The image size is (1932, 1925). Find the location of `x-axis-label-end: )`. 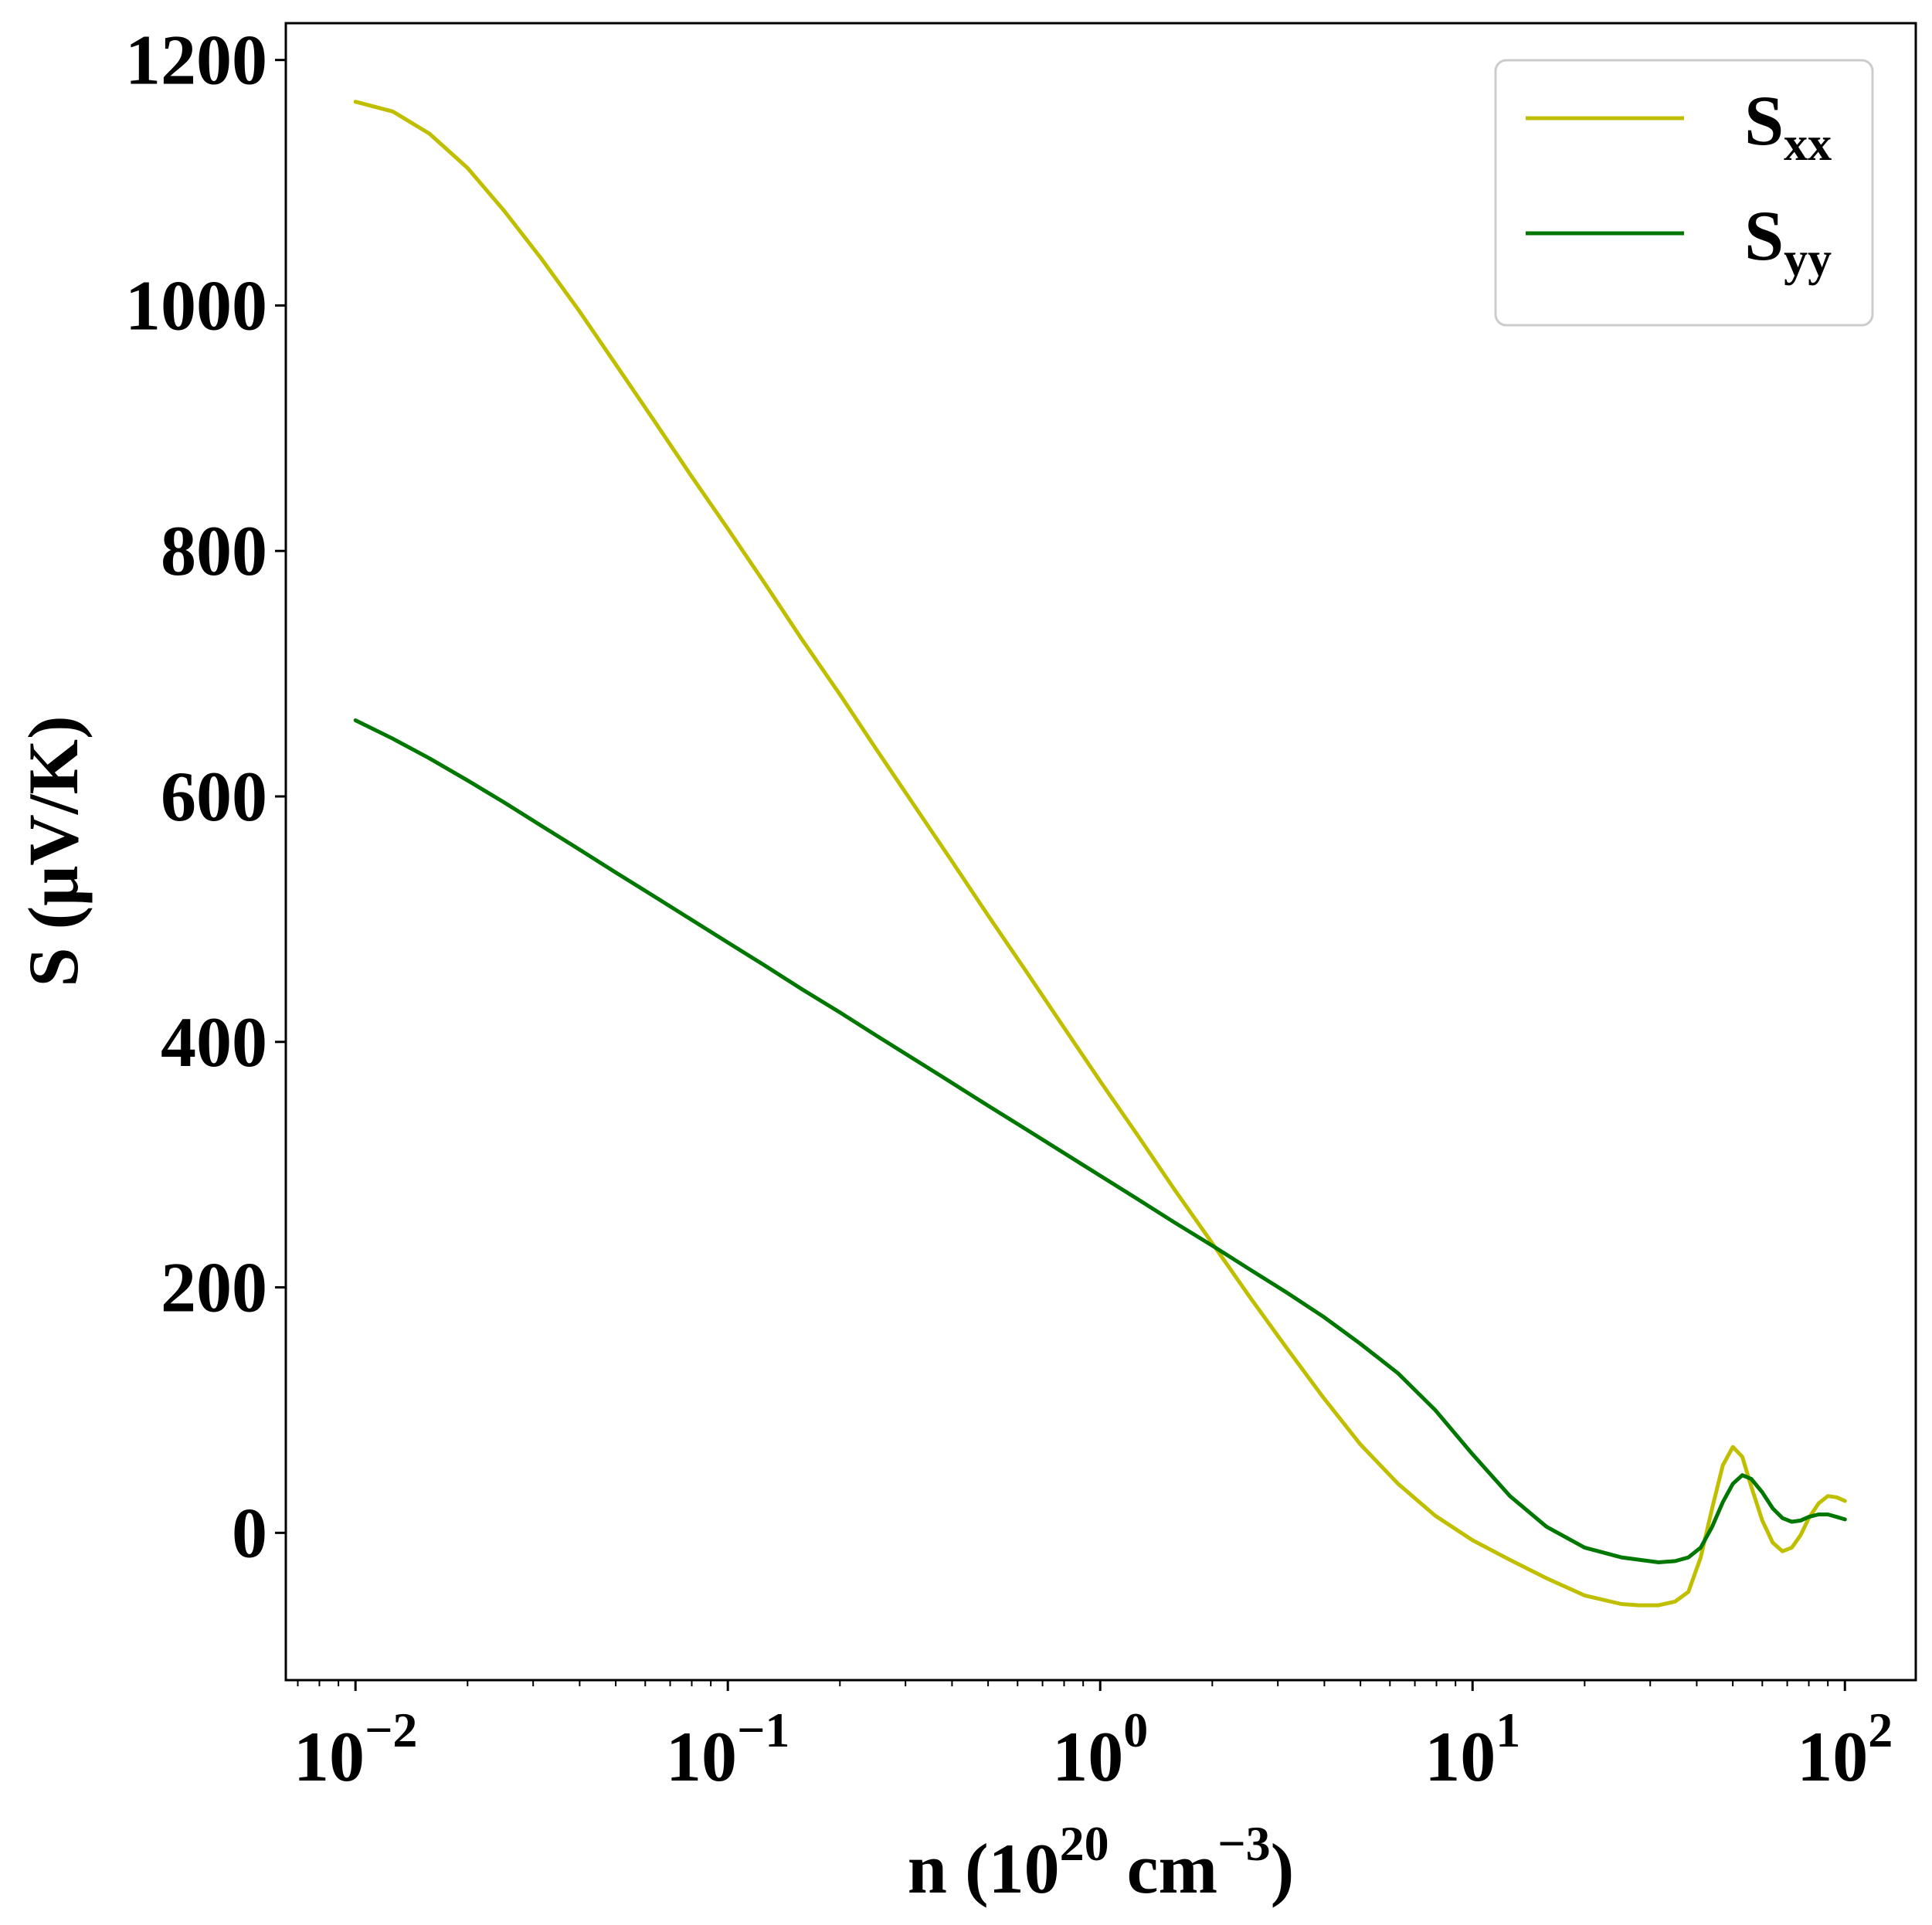

x-axis-label-end: ) is located at coordinates (1283, 1868).